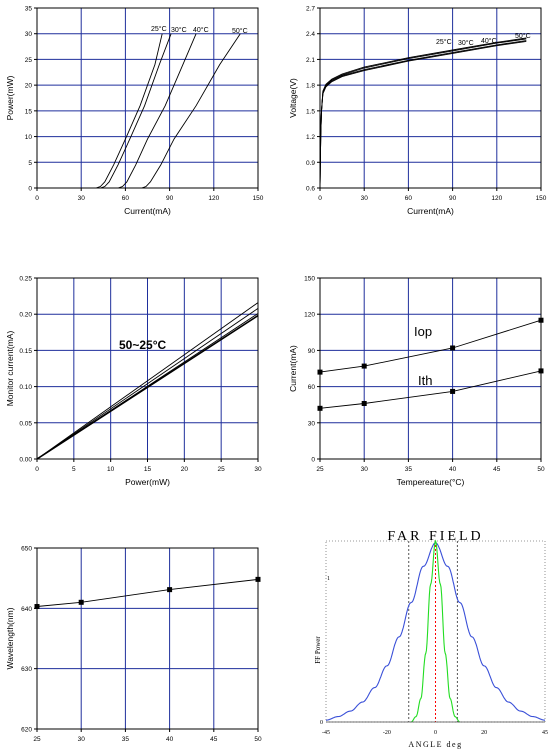 Image resolution: width=554 pixels, height=751 pixels. Describe the element at coordinates (328, 579) in the screenshot. I see `y-tick-label: 1` at that location.